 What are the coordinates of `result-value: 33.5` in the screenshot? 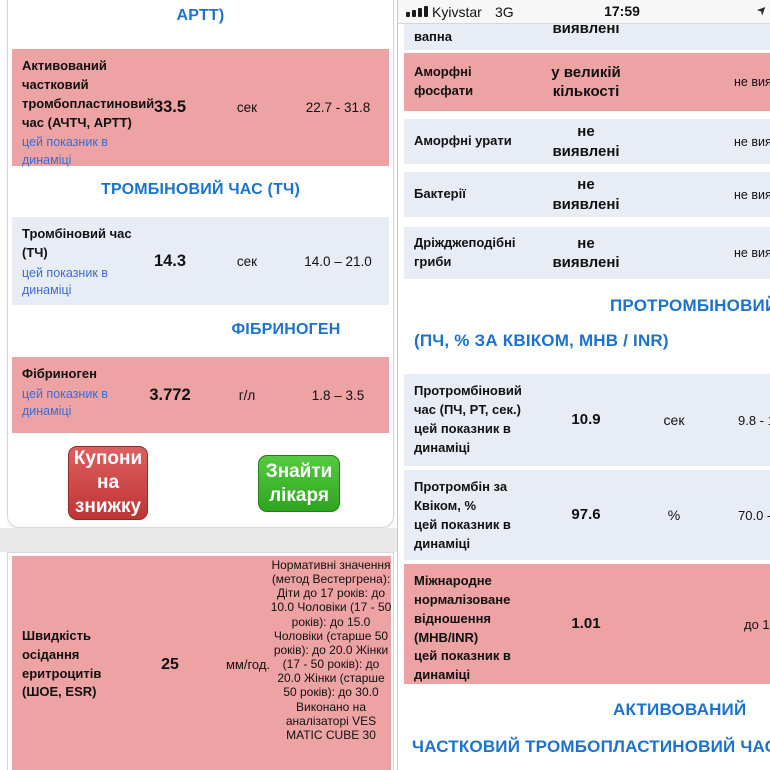 It's located at (170, 107).